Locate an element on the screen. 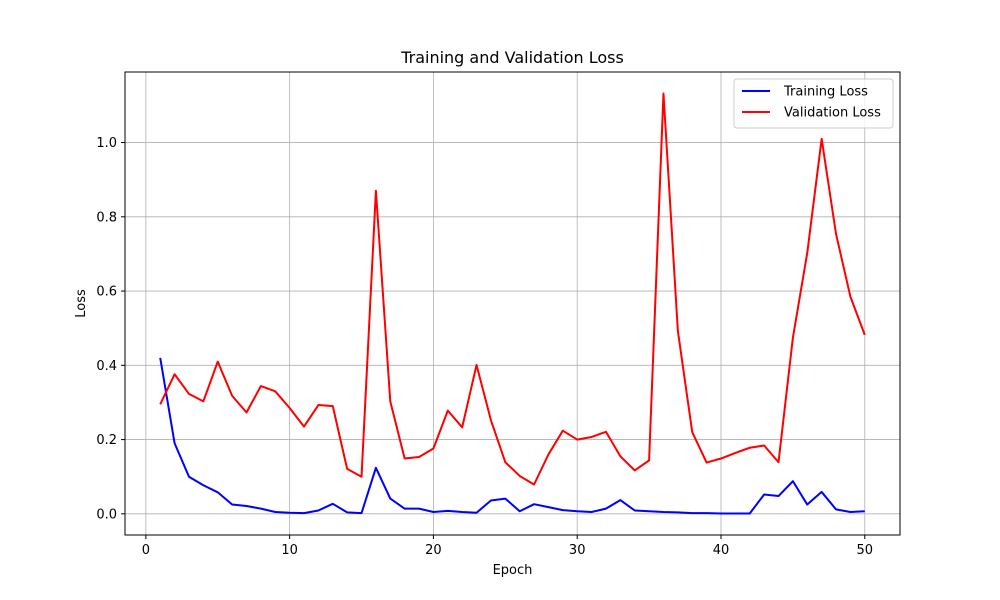 The image size is (1000, 600). y-tick-label: 0.8 is located at coordinates (106, 217).